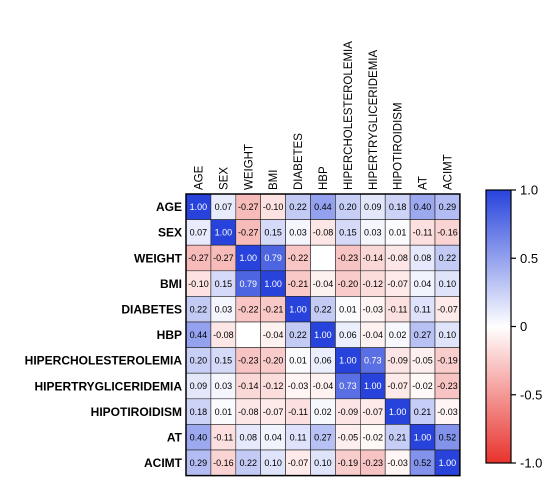  I want to click on heatmap-cell-value: 0.04, so click(273, 437).